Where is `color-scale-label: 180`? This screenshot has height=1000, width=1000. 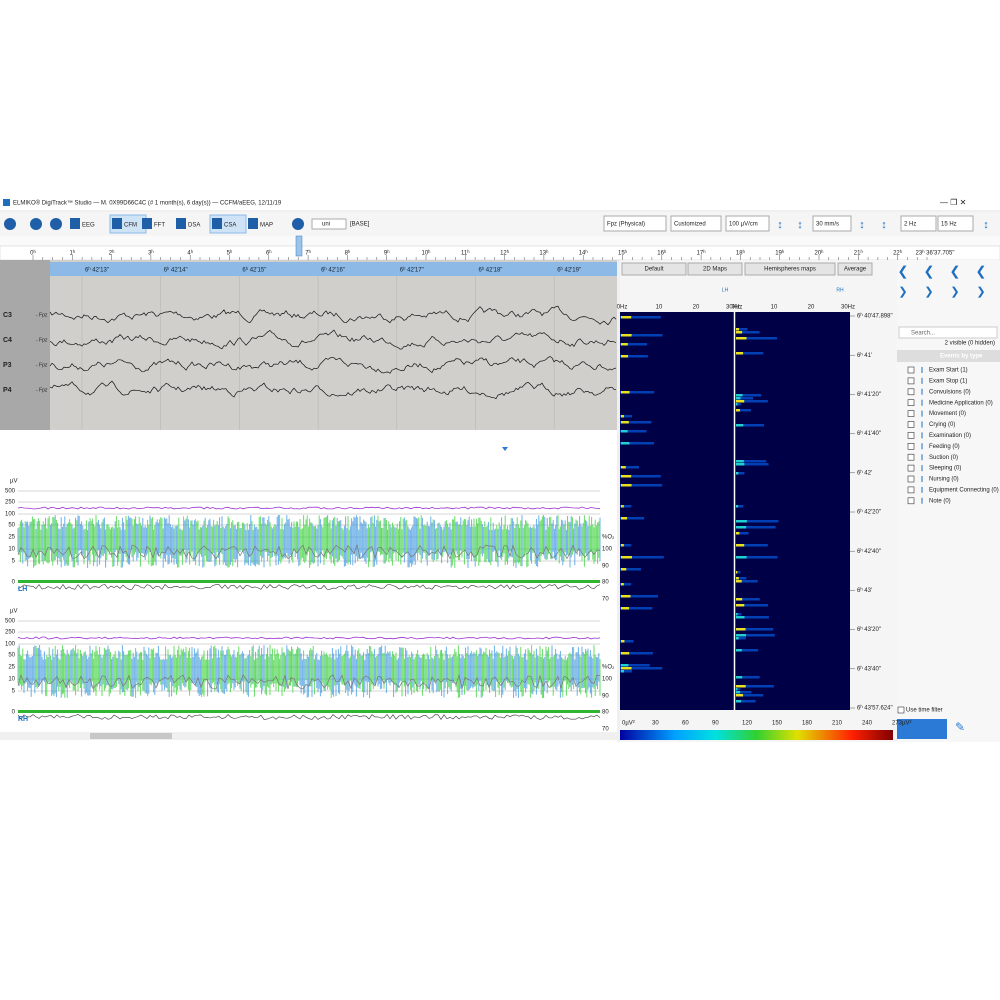
color-scale-label: 180 is located at coordinates (807, 724).